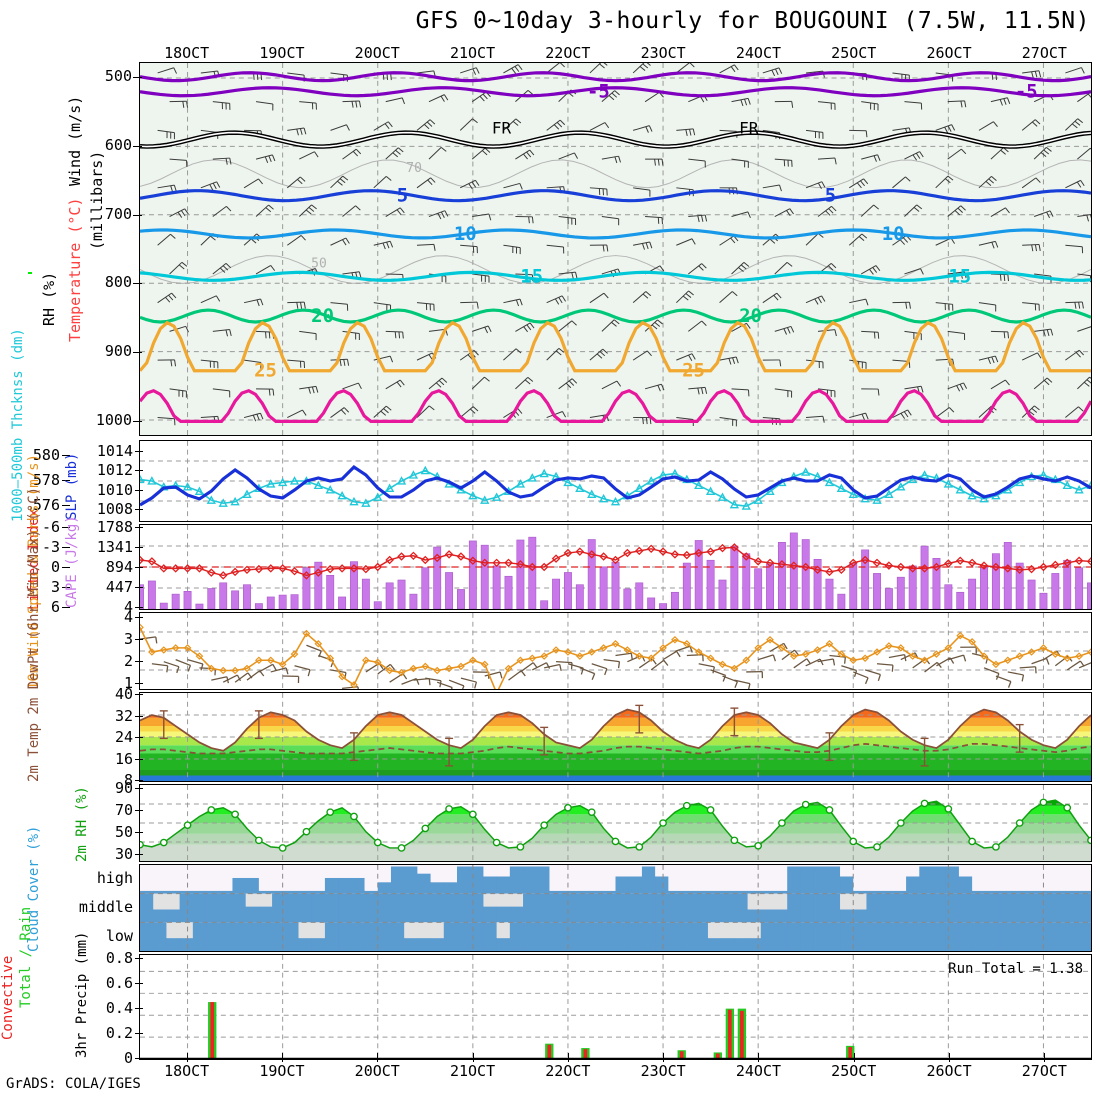 This screenshot has width=1100, height=1100. I want to click on pressure-tick-900: 900, so click(118, 351).